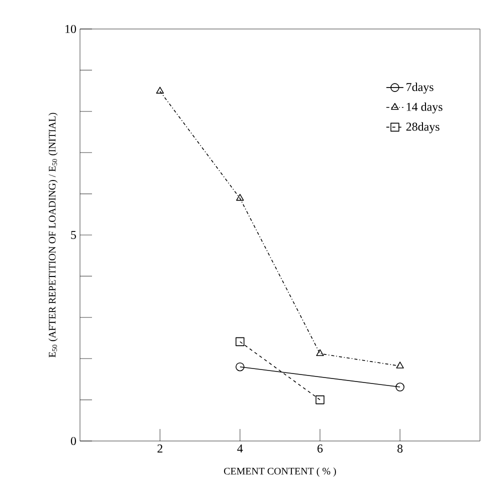 The width and height of the screenshot is (504, 499). What do you see at coordinates (53, 235) in the screenshot?
I see `y-axis-title: E$_{50}$ (AFTER REPETITION OF LOADING) / E$_{50}$ (INITIAL)` at bounding box center [53, 235].